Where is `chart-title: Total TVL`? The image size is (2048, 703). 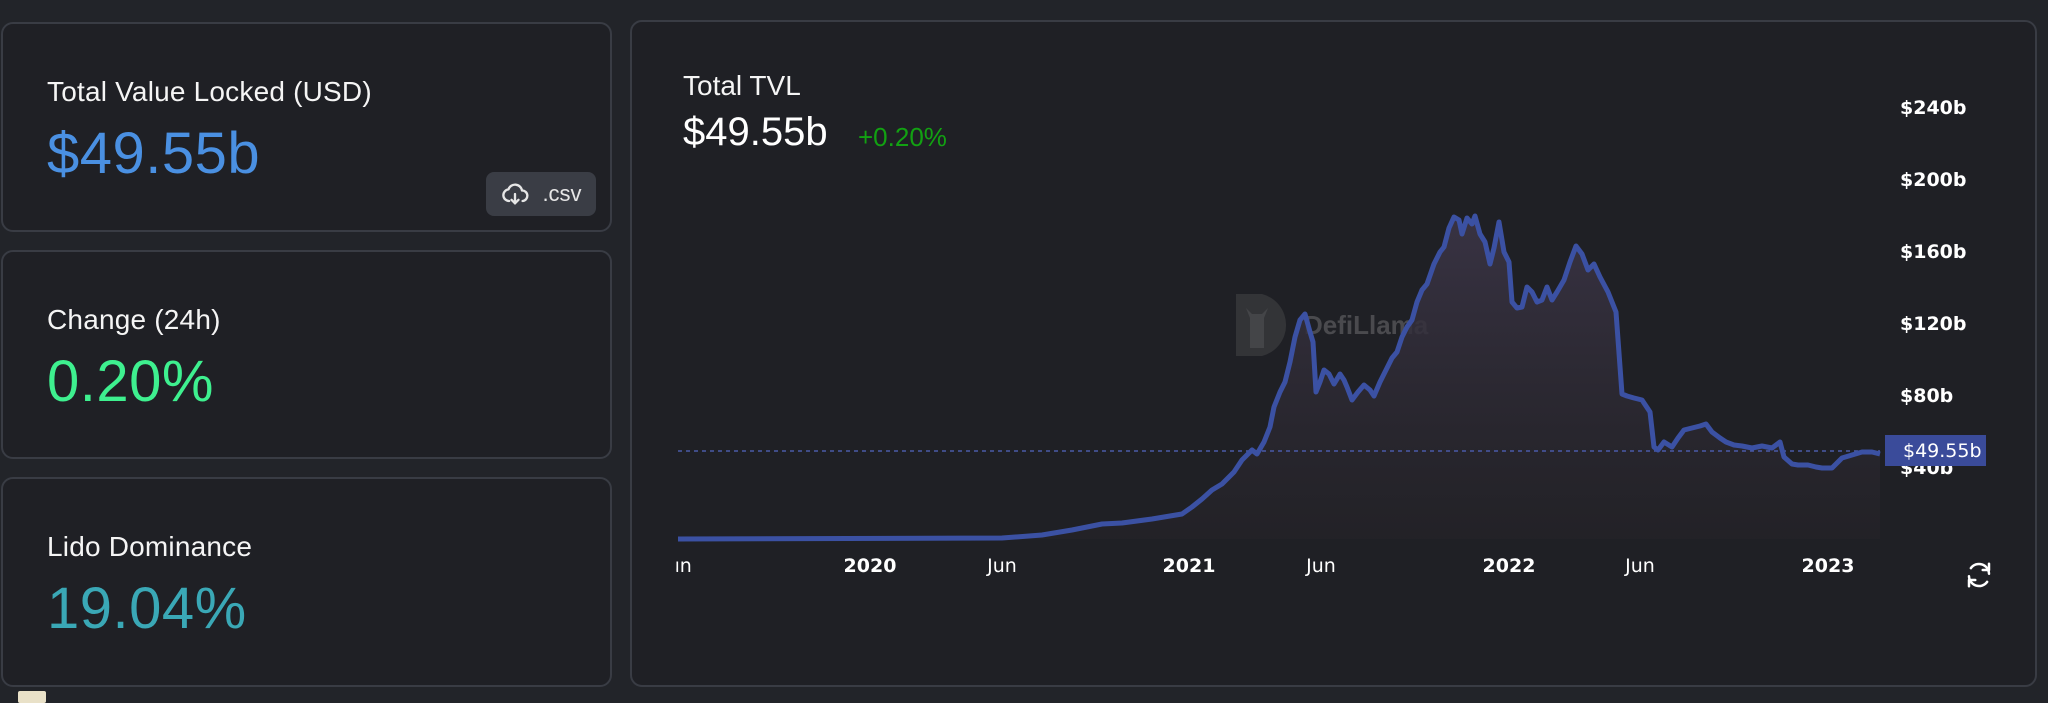 chart-title: Total TVL is located at coordinates (742, 85).